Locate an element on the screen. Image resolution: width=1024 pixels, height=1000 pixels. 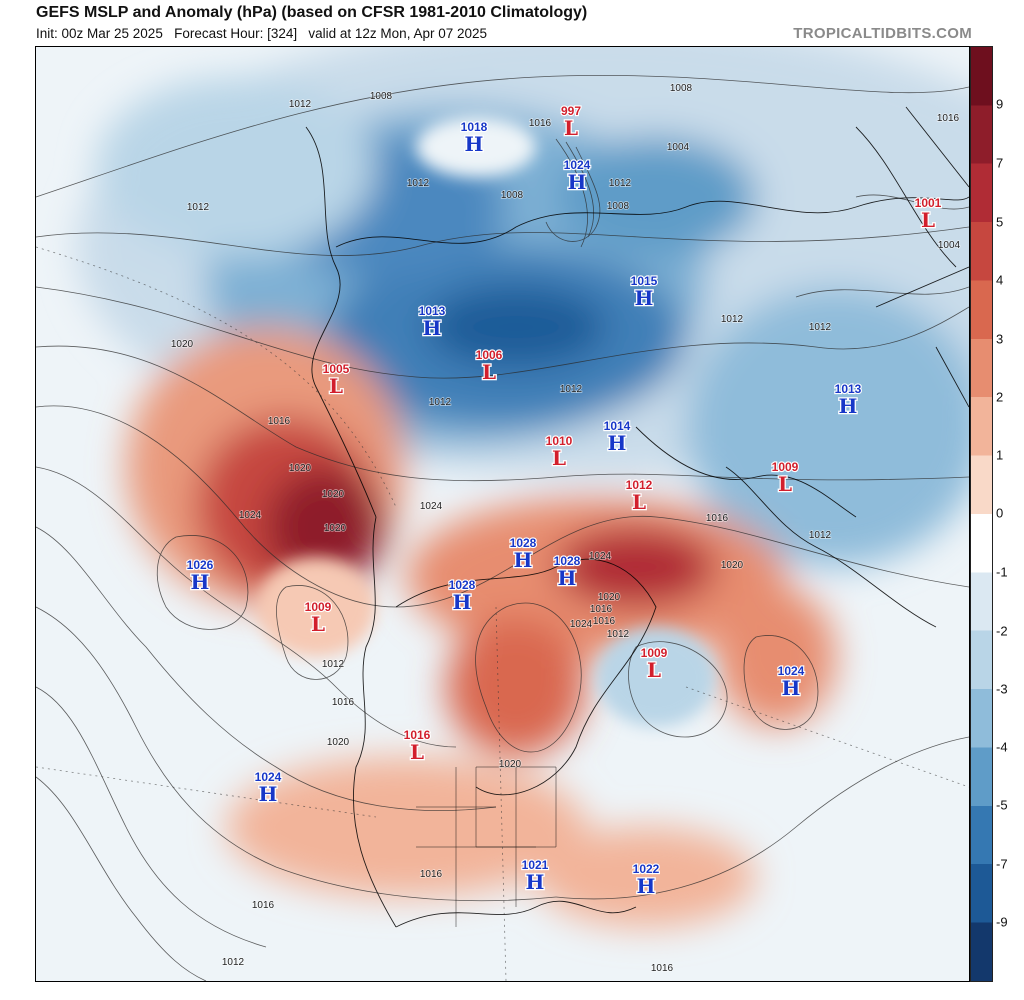
colorbar-tick-label: -7 is located at coordinates (1002, 864).